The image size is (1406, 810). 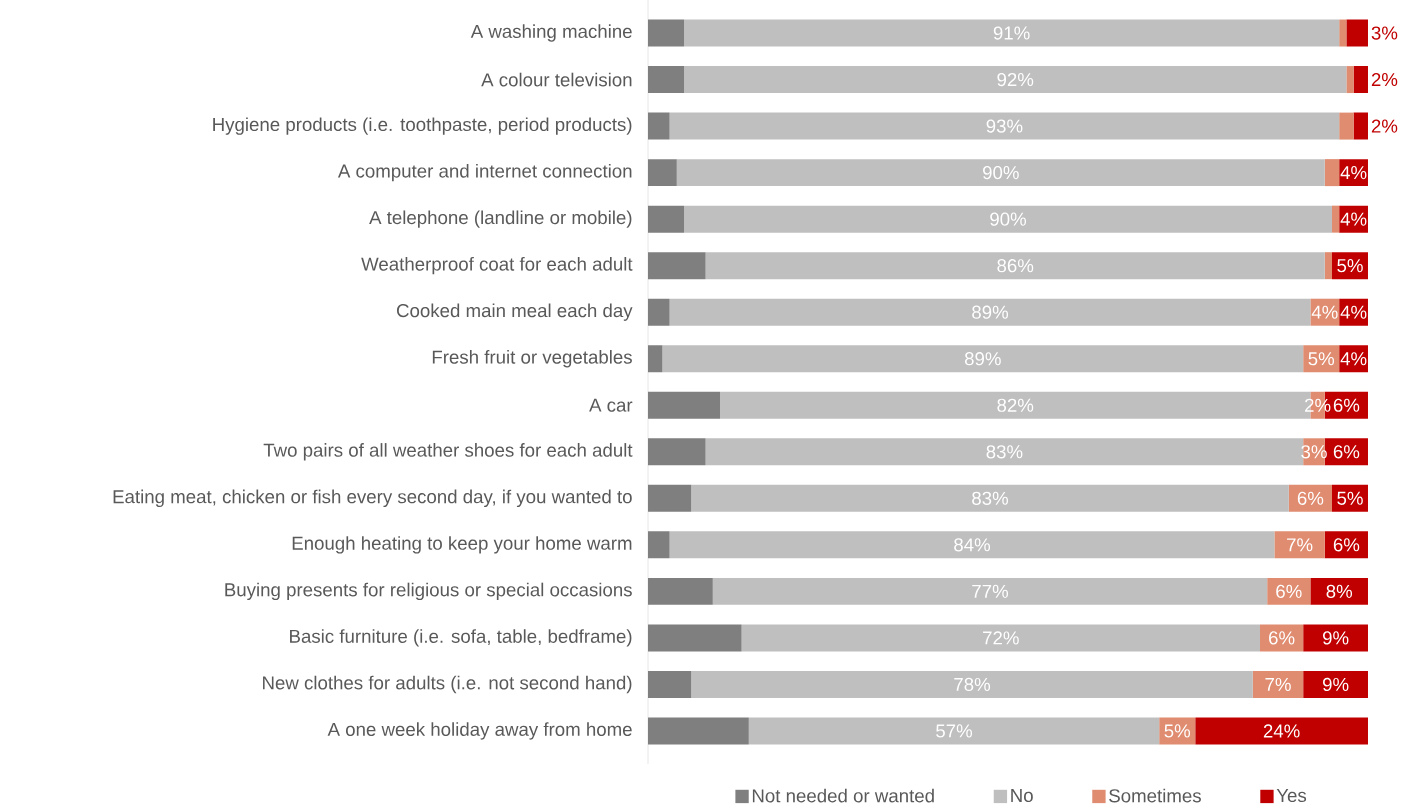 I want to click on data-label: 91%, so click(x=1011, y=33).